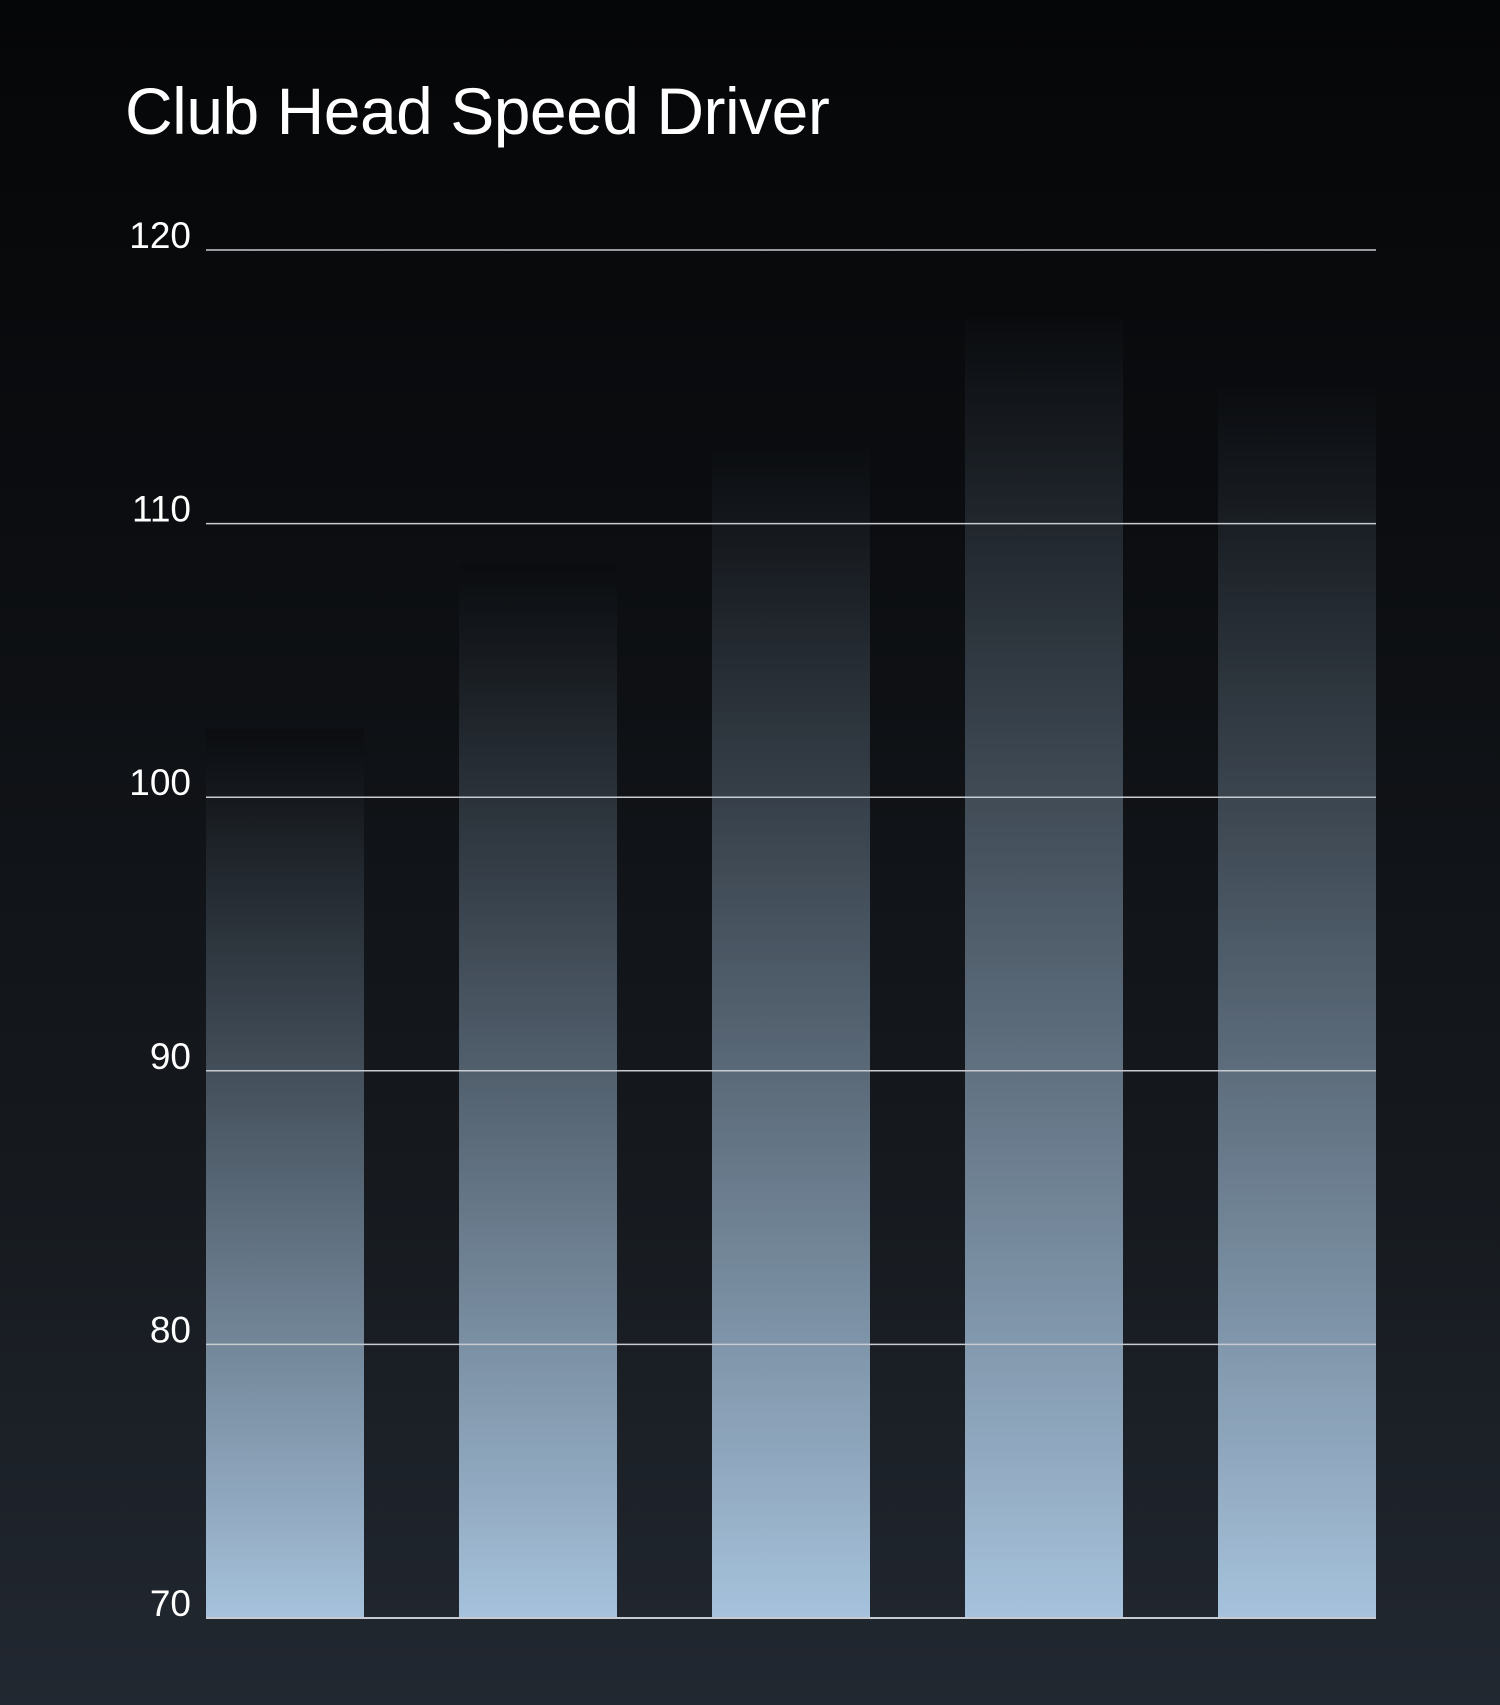 Image resolution: width=1500 pixels, height=1705 pixels. Describe the element at coordinates (160, 235) in the screenshot. I see `ytick-label-120: 120` at that location.